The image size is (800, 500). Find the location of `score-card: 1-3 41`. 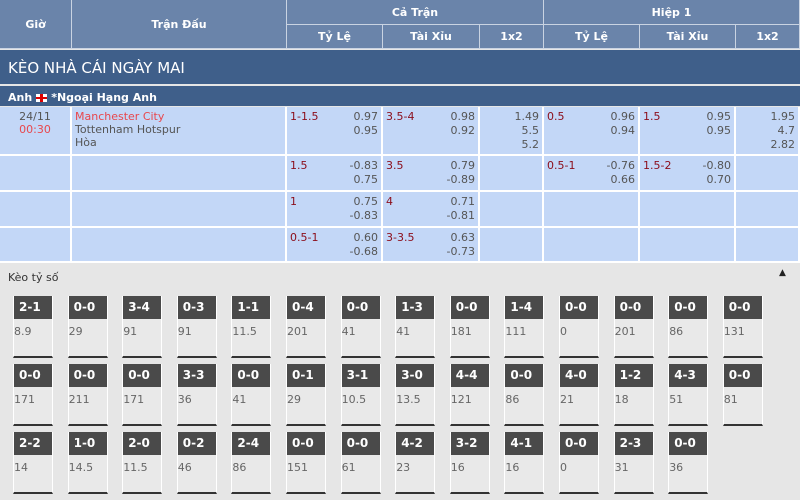

score-card: 1-3 41 is located at coordinates (415, 327).